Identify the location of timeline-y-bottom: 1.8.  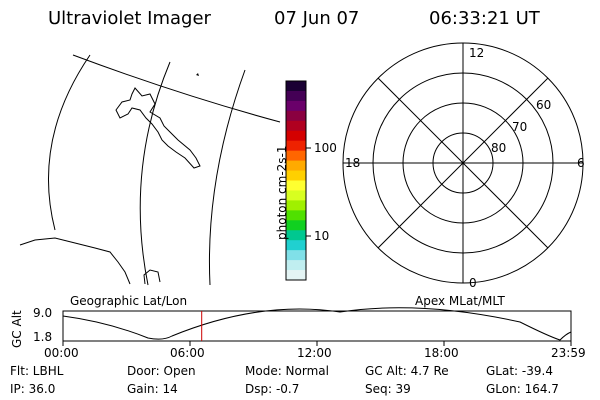
(43, 337).